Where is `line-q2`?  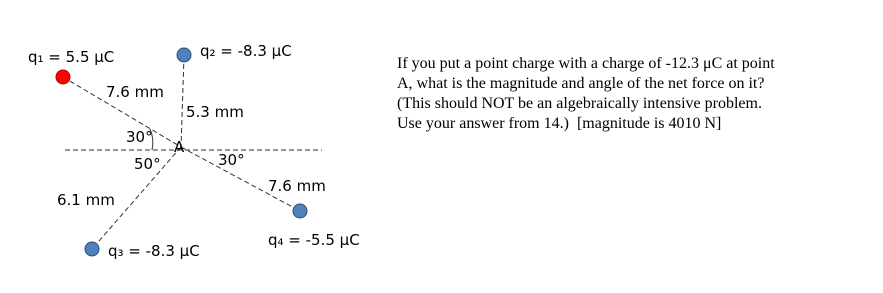
line-q2 is located at coordinates (182, 101).